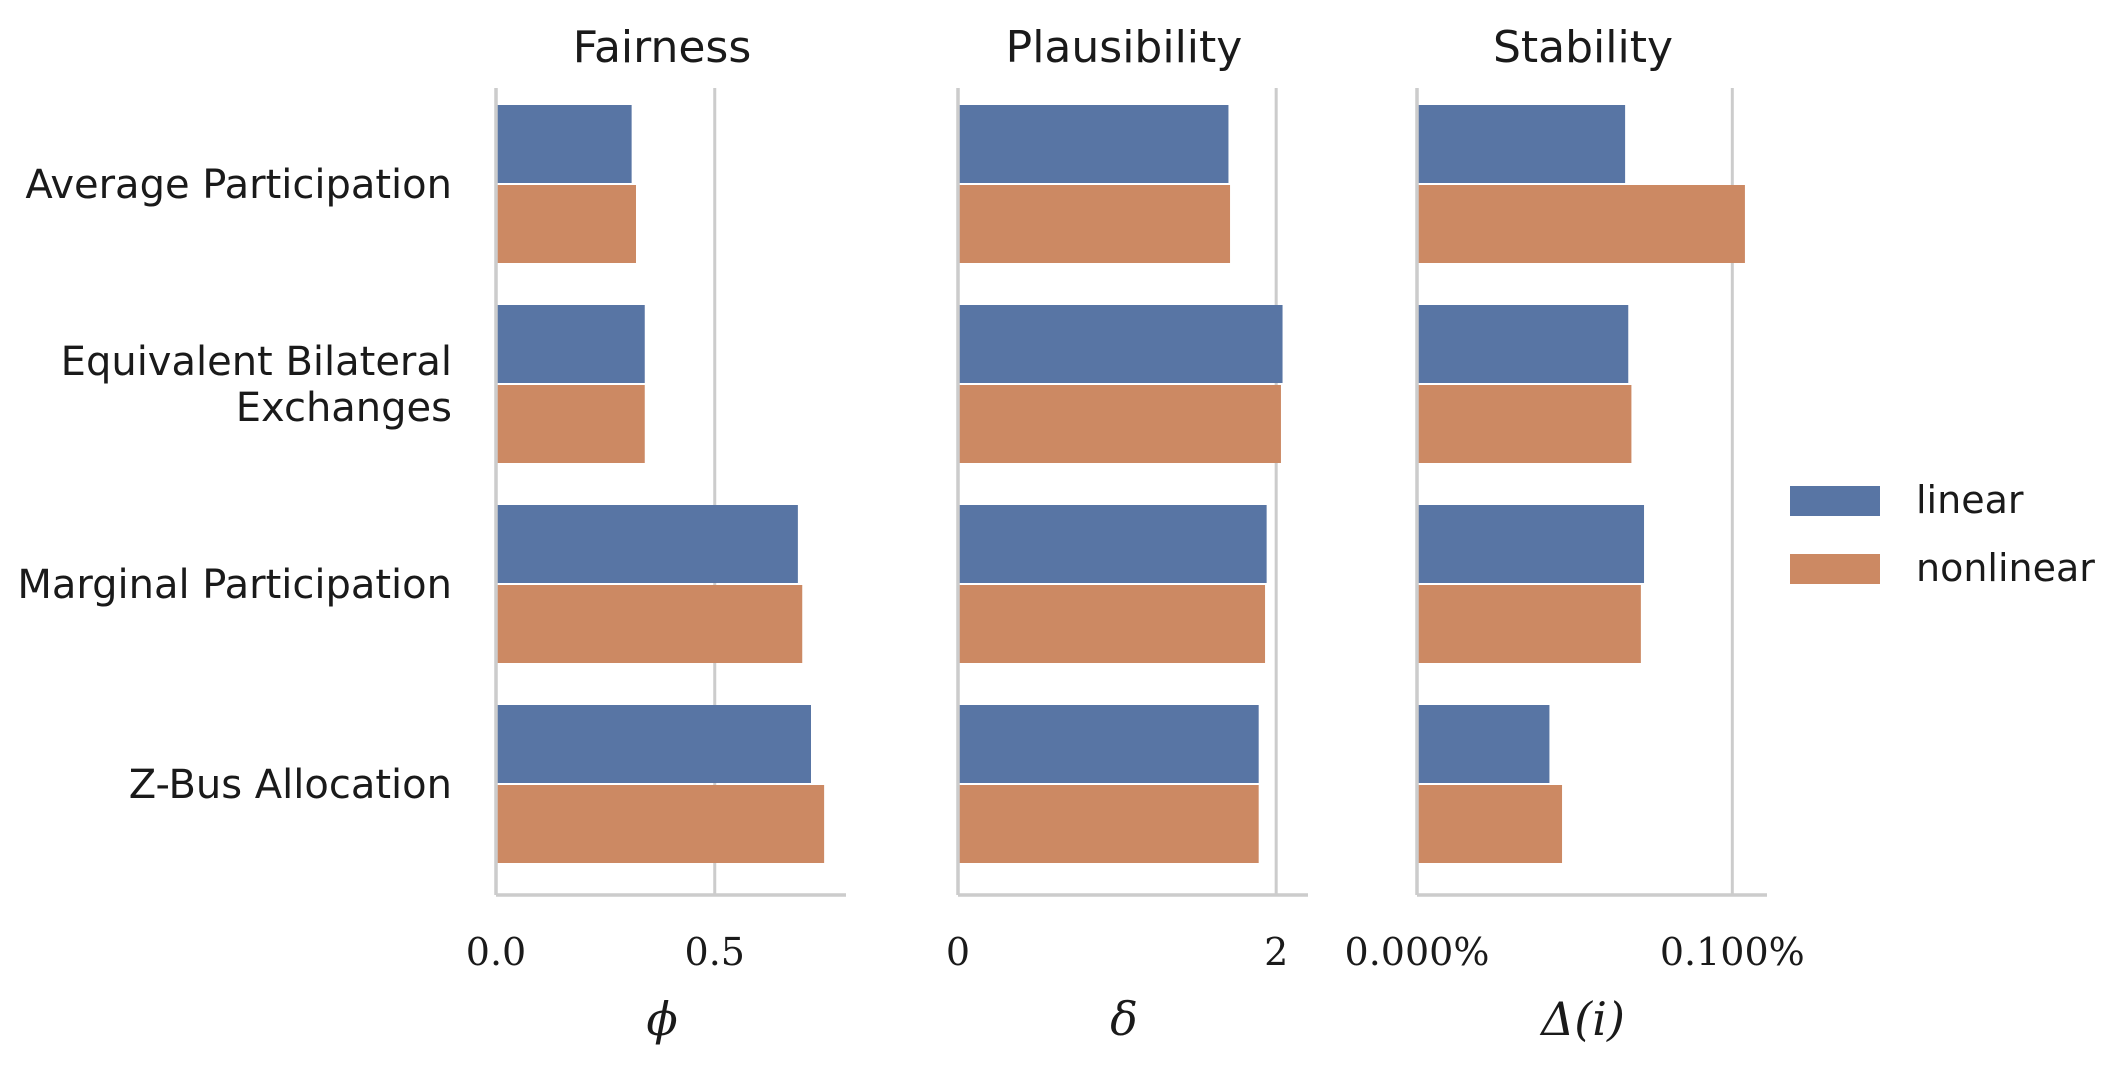  Describe the element at coordinates (1835, 501) in the screenshot. I see `legend-swatch-linear` at that location.